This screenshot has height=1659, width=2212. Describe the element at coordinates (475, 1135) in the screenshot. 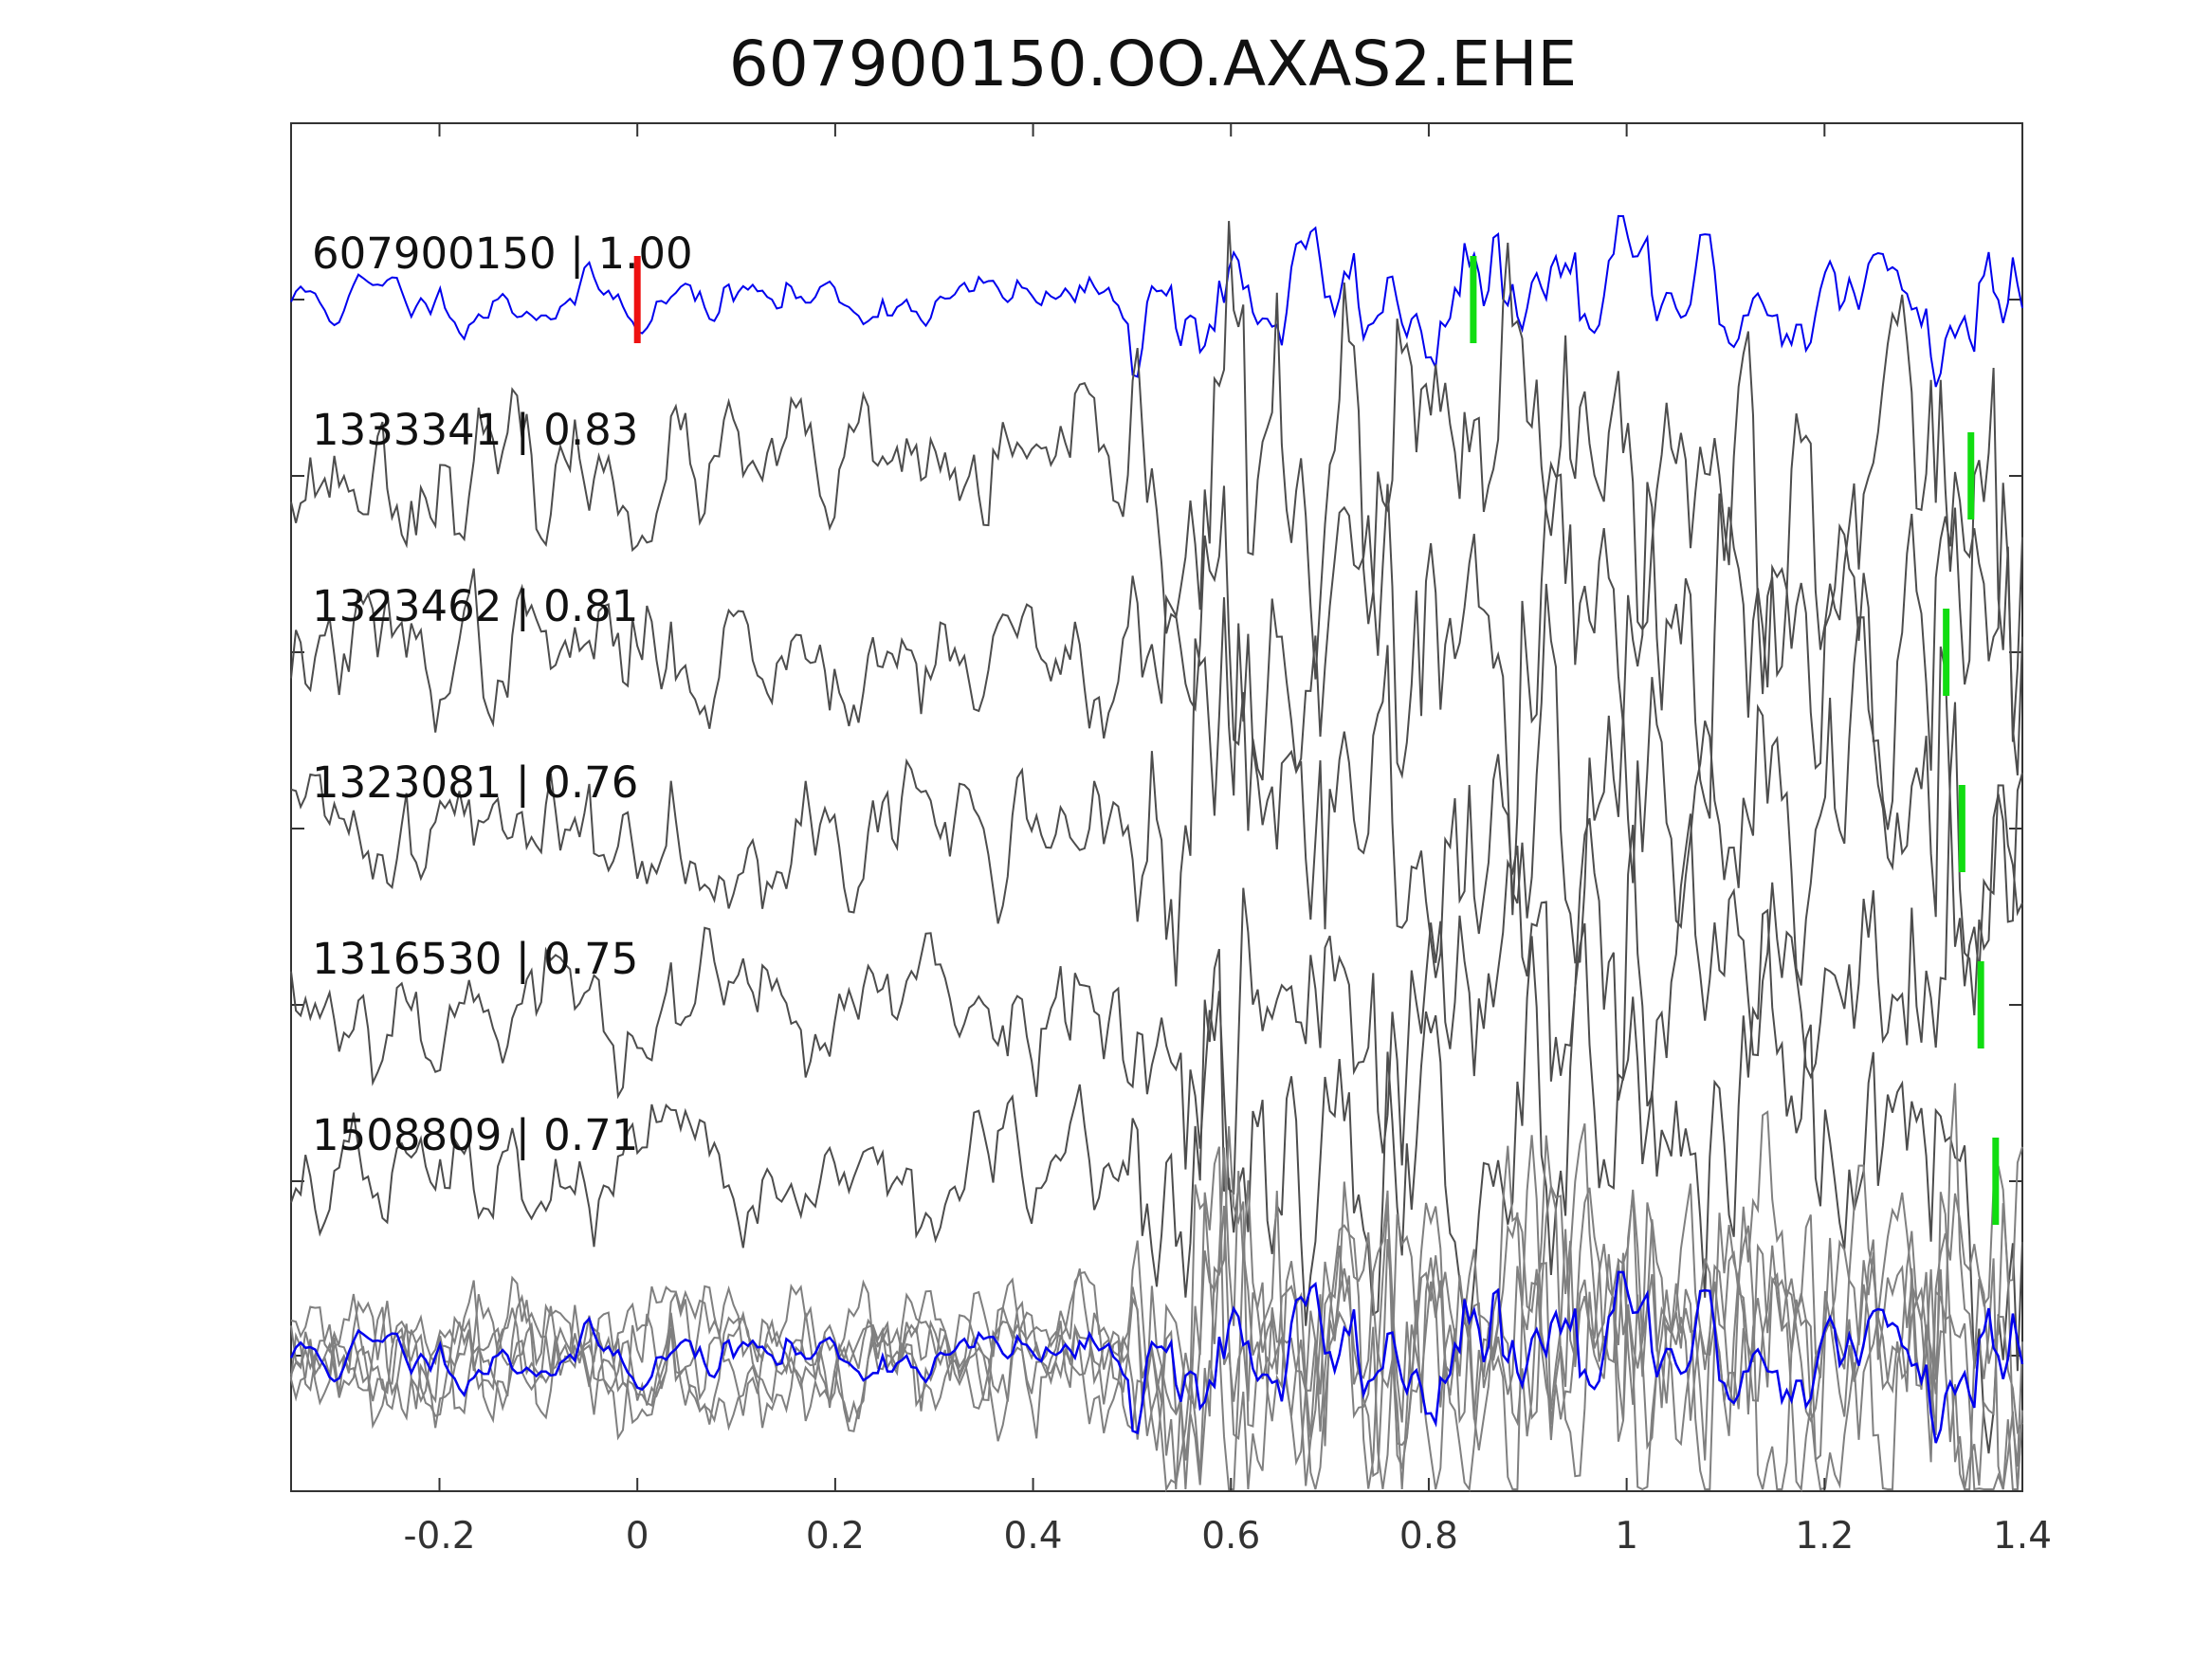

I see `trace-label: 1508809 | 0.71` at that location.